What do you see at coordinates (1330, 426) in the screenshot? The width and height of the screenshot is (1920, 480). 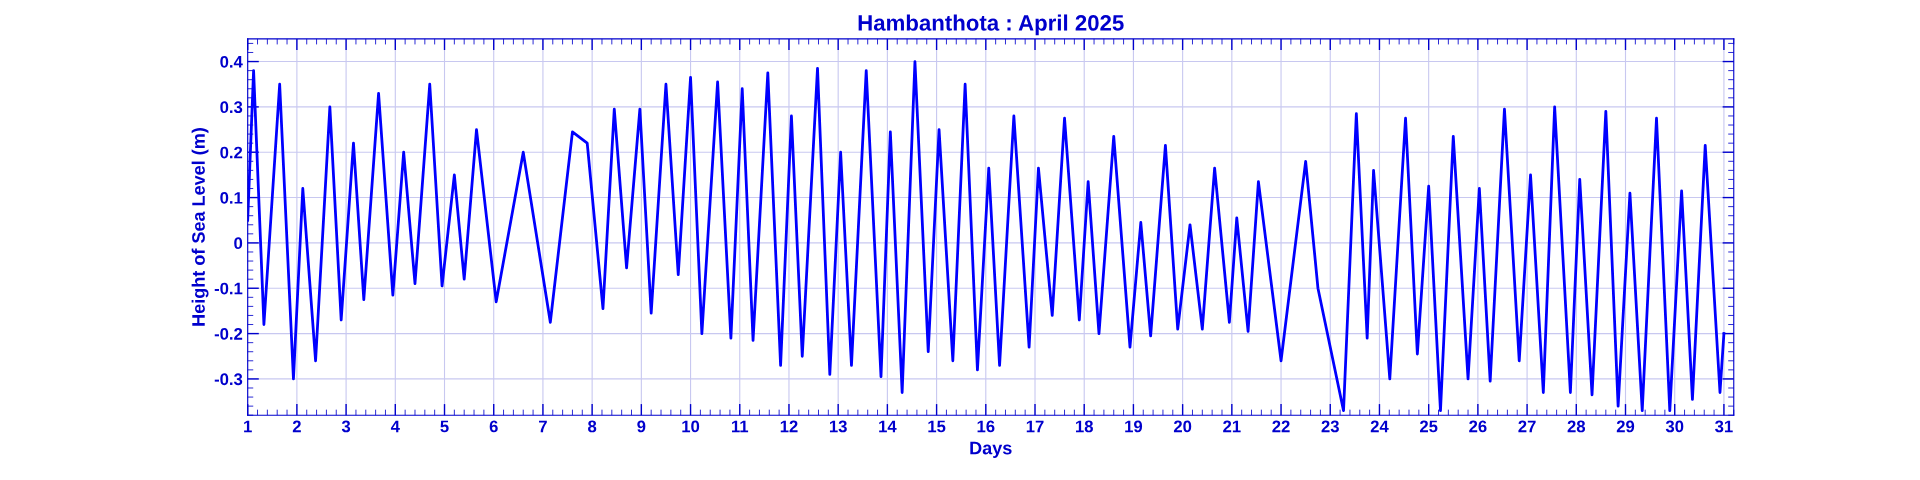 I see `x-tick-label: 23` at bounding box center [1330, 426].